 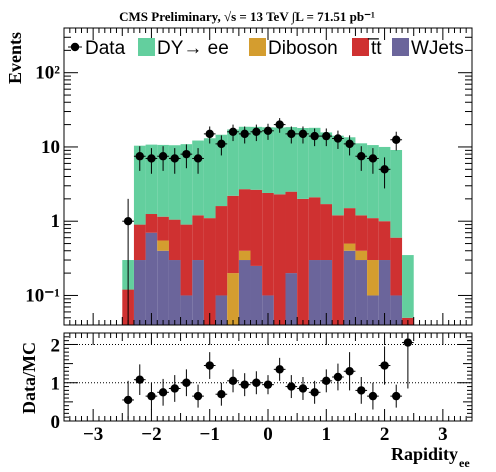 I want to click on legend-item: DY→ ee, so click(x=183, y=48).